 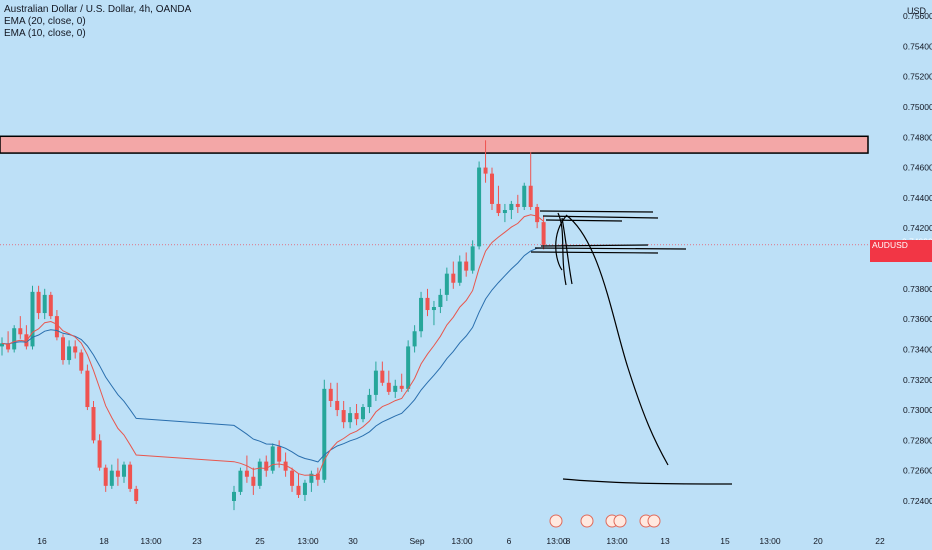 I want to click on resistance-zone, so click(x=434, y=144).